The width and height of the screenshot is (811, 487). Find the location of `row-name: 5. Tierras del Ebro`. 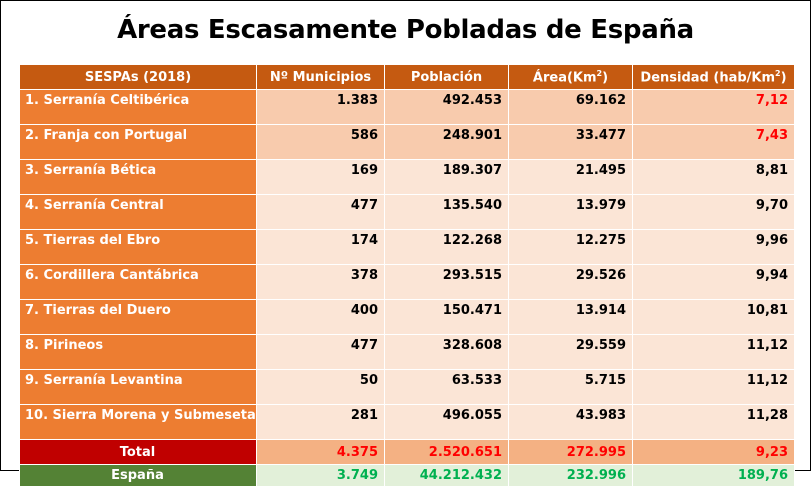

row-name: 5. Tierras del Ebro is located at coordinates (138, 247).